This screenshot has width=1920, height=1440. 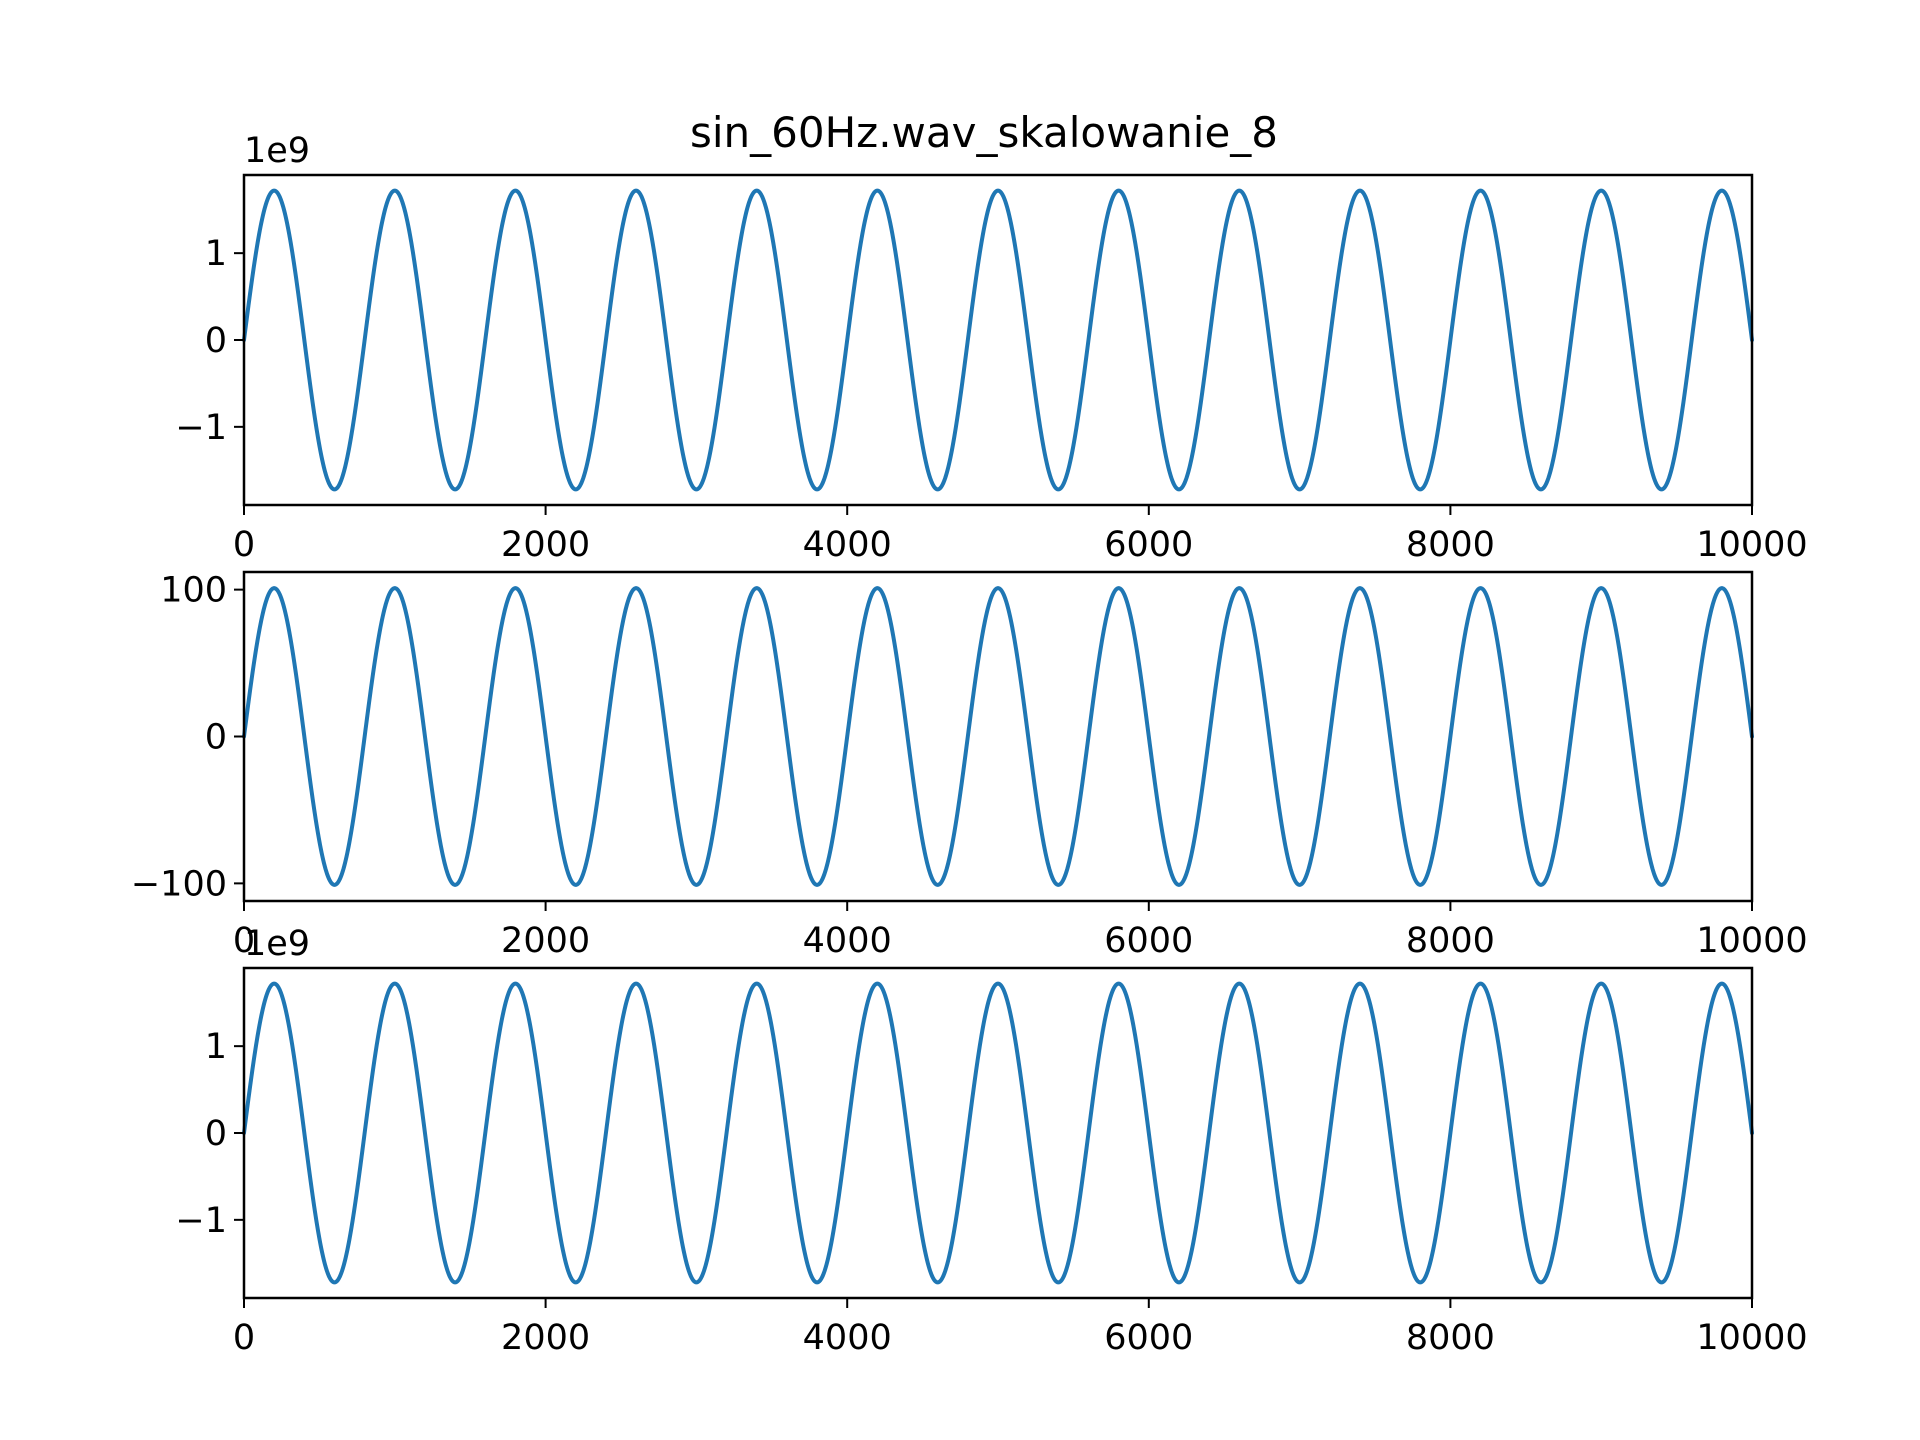 What do you see at coordinates (179, 884) in the screenshot?
I see `y-tick-label: −100` at bounding box center [179, 884].